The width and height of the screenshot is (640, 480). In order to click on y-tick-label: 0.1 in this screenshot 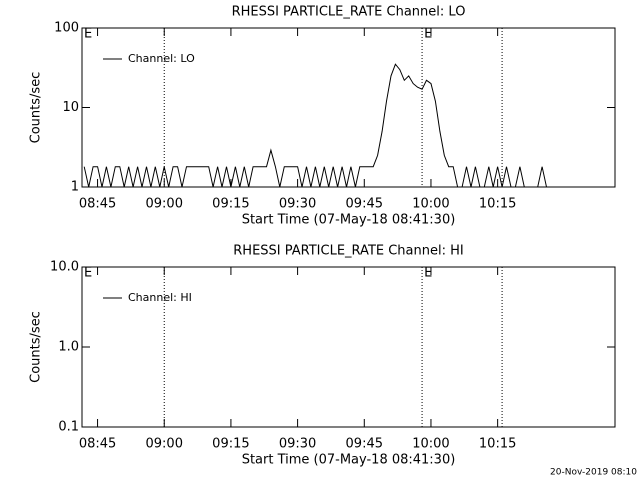, I will do `click(68, 427)`.